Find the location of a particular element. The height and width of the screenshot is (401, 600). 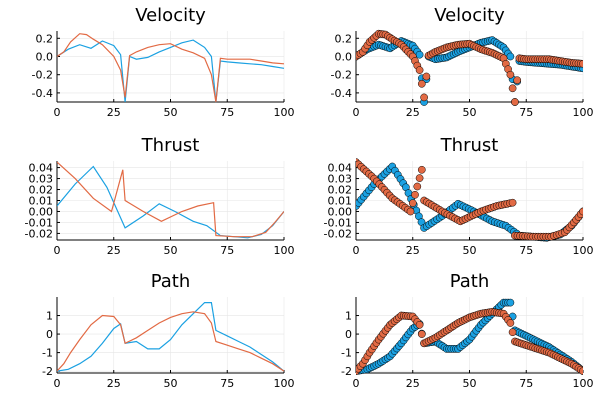

y-tick-label: 0.03 is located at coordinates (340, 179).